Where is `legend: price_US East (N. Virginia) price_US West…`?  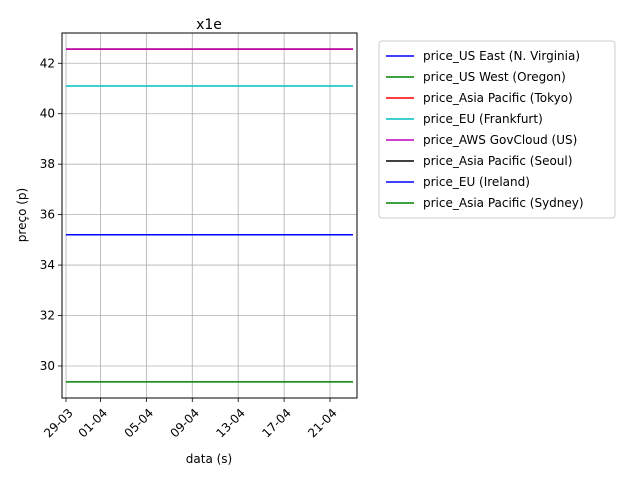
legend: price_US East (N. Virginia) price_US West… is located at coordinates (497, 129).